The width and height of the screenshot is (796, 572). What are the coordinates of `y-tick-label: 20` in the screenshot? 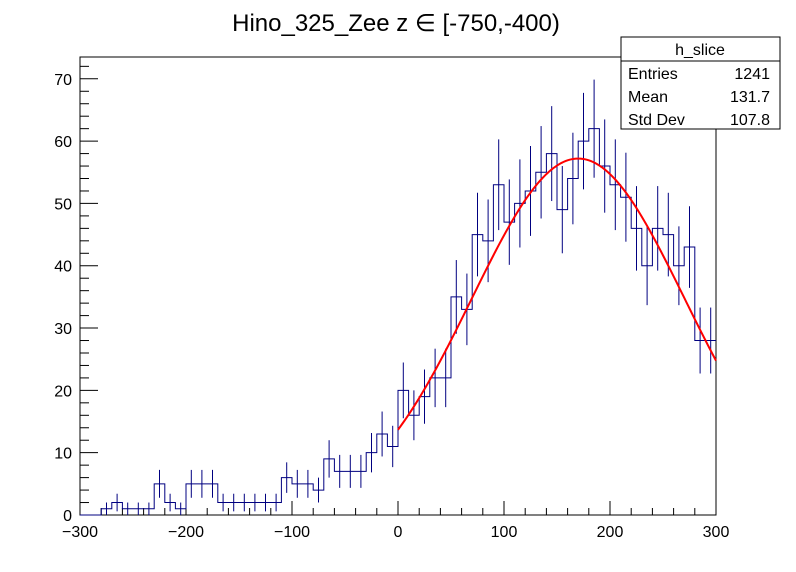 It's located at (63, 391).